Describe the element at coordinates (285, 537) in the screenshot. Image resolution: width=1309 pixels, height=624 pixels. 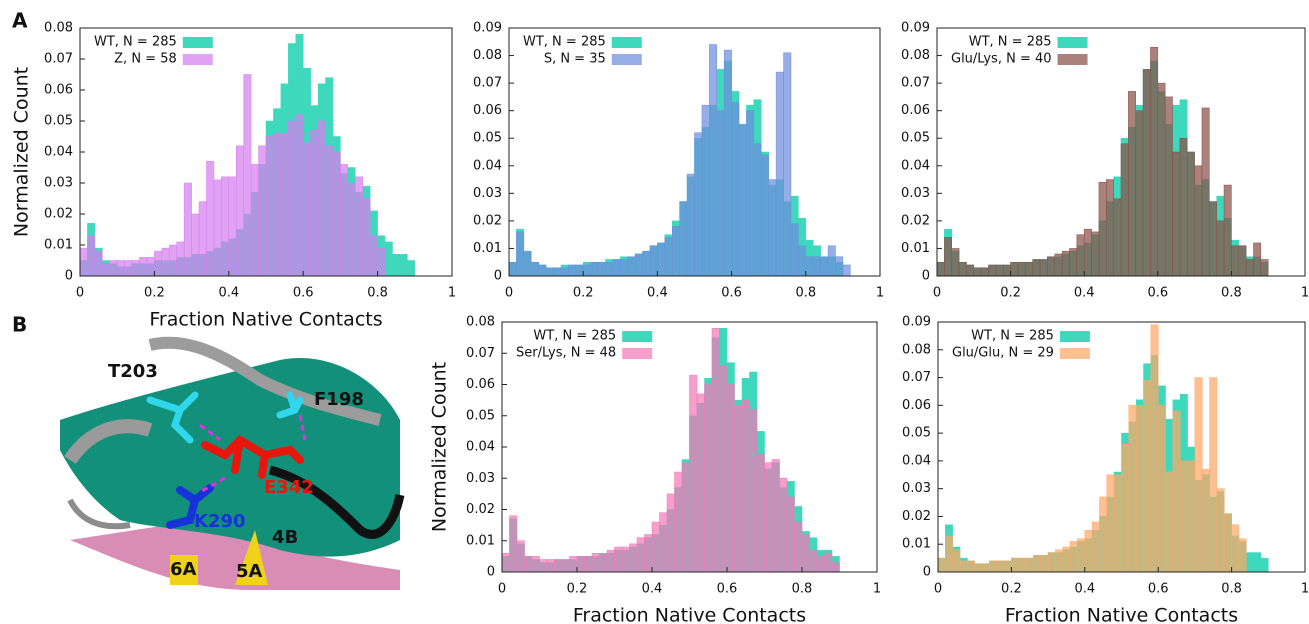
I see `strand-label: 4B` at that location.